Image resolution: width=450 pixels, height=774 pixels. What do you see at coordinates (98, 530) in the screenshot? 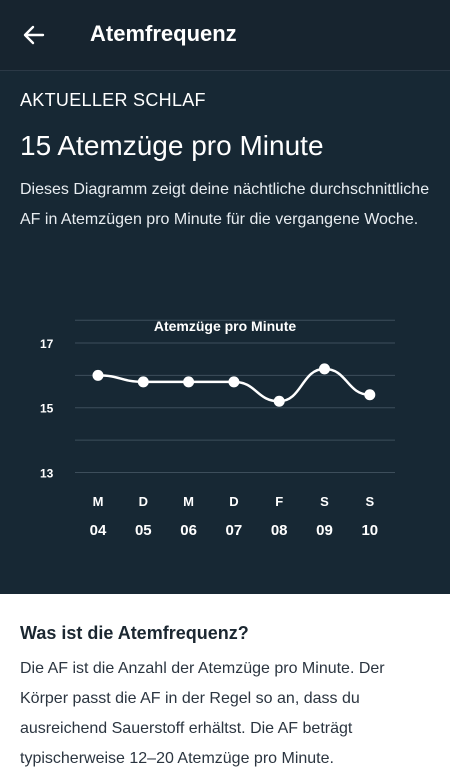
I see `x-day-label: 04` at bounding box center [98, 530].